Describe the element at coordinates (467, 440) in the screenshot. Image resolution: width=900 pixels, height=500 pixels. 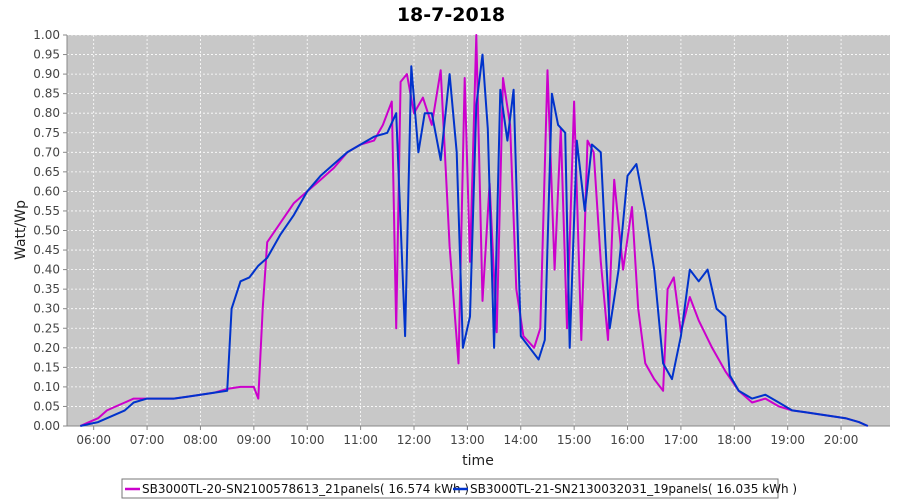
I see `x-tick-label: 13:00` at that location.